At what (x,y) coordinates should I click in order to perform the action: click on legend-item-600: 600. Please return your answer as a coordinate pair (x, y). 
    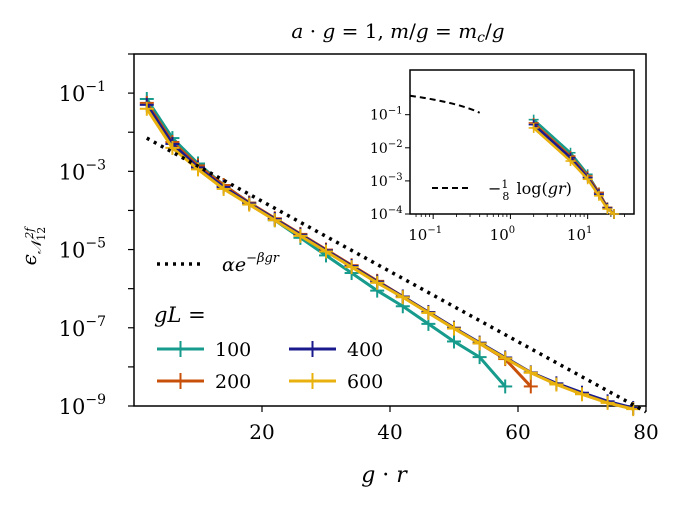
    Looking at the image, I should click on (336, 382).